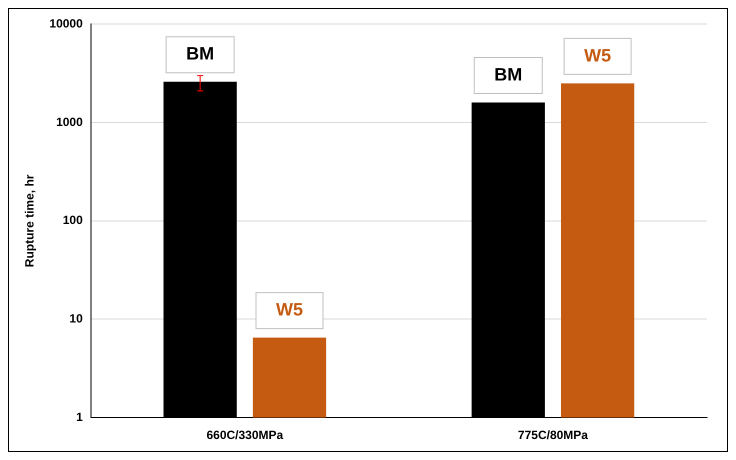  I want to click on y-axis-title: Rupture time, hr, so click(29, 221).